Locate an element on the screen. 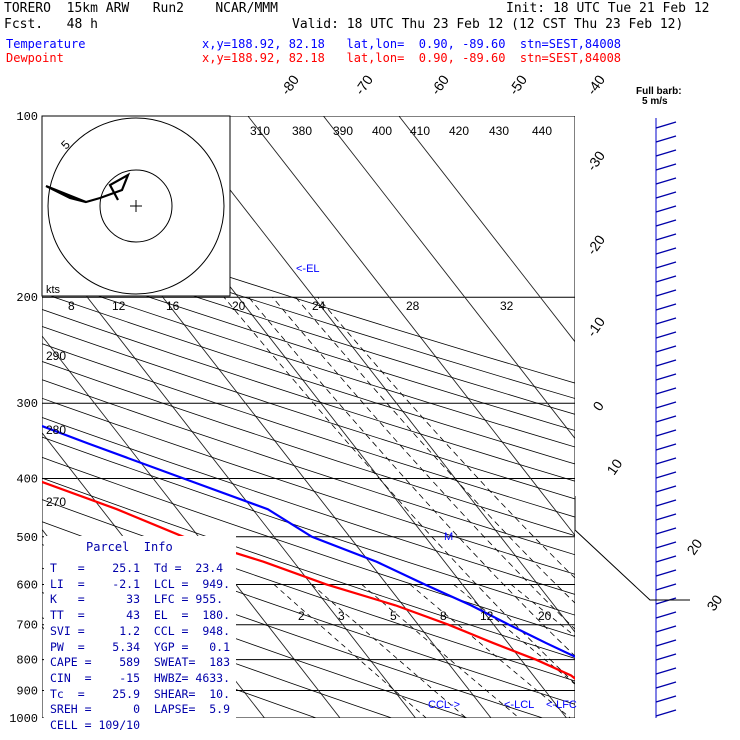 This screenshot has height=740, width=740. isotherm-tick-label: 0 is located at coordinates (598, 406).